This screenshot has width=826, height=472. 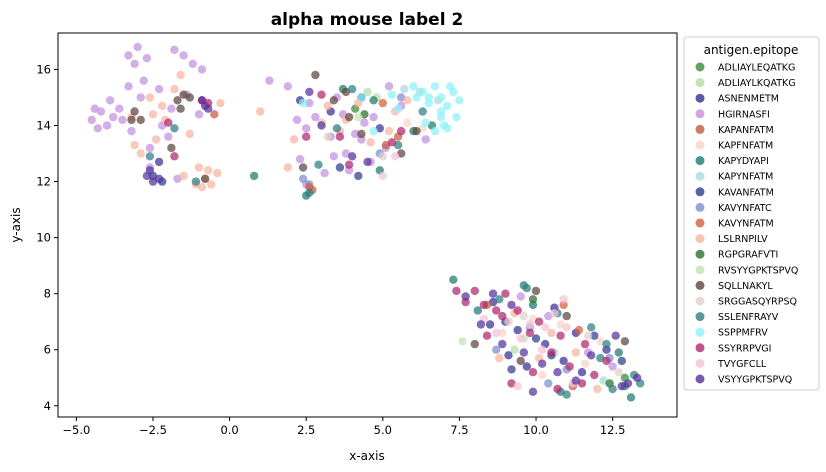 What do you see at coordinates (43, 238) in the screenshot?
I see `y-tick-label: 10` at bounding box center [43, 238].